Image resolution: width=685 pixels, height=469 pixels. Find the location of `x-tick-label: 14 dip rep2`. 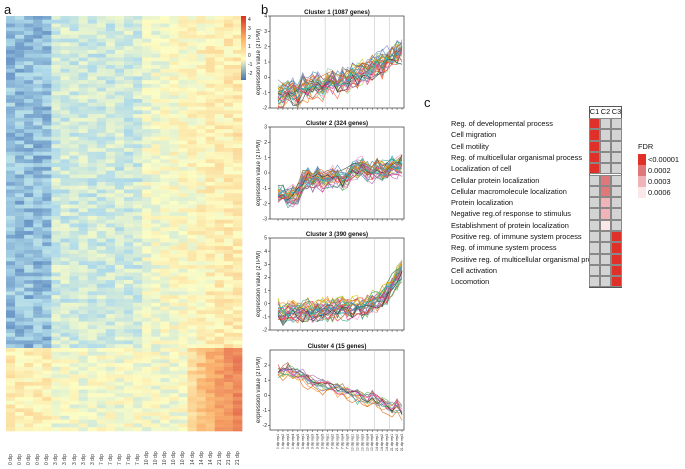

x-tick-label: 14 dip rep2 is located at coordinates (382, 442).